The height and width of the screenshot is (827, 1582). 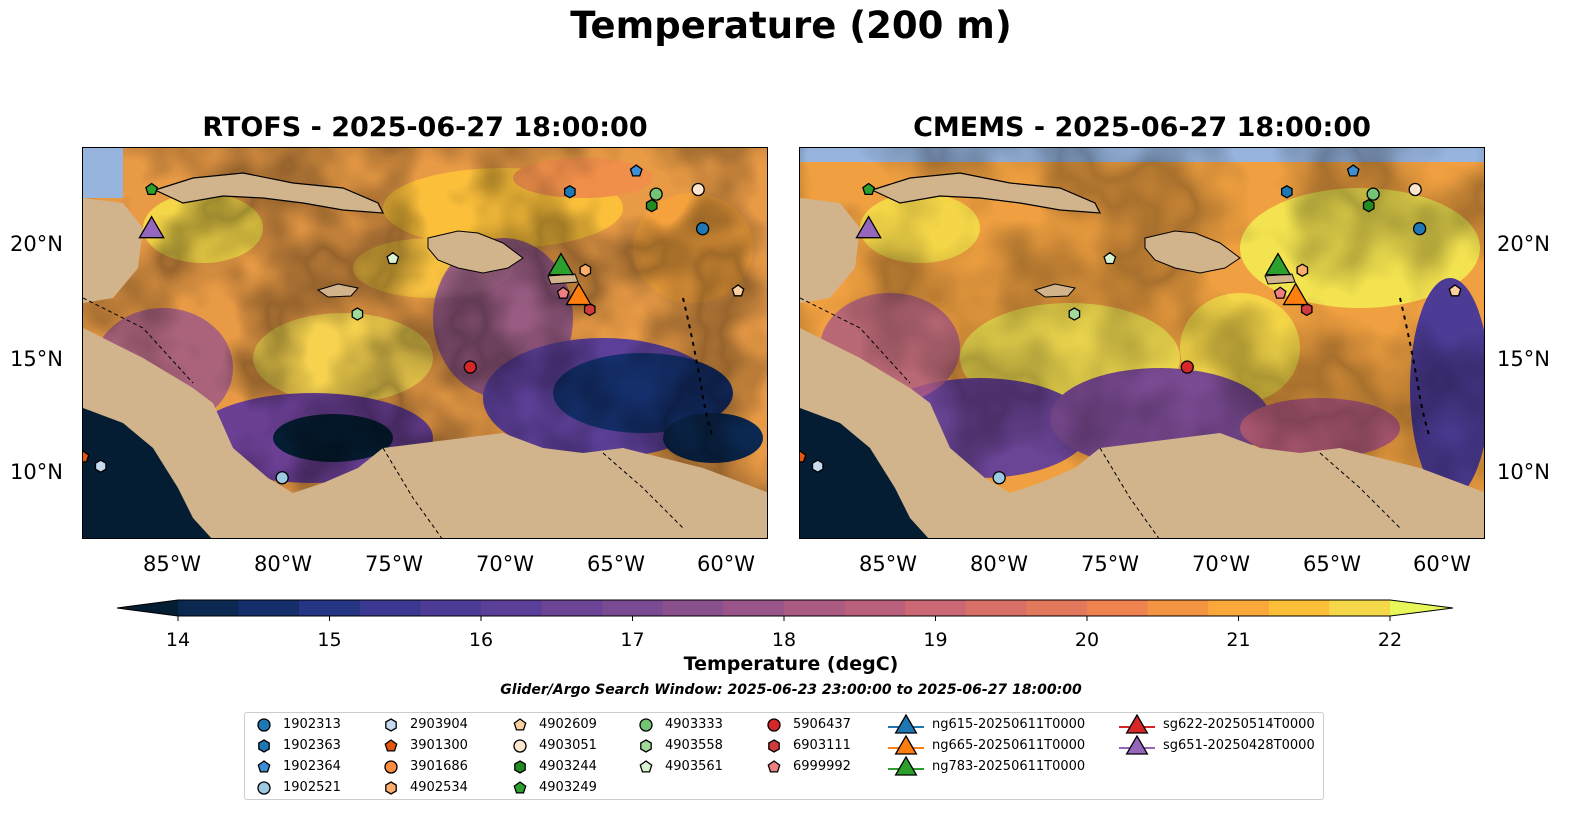 What do you see at coordinates (1523, 244) in the screenshot?
I see `lat-tick-label: 20°N` at bounding box center [1523, 244].